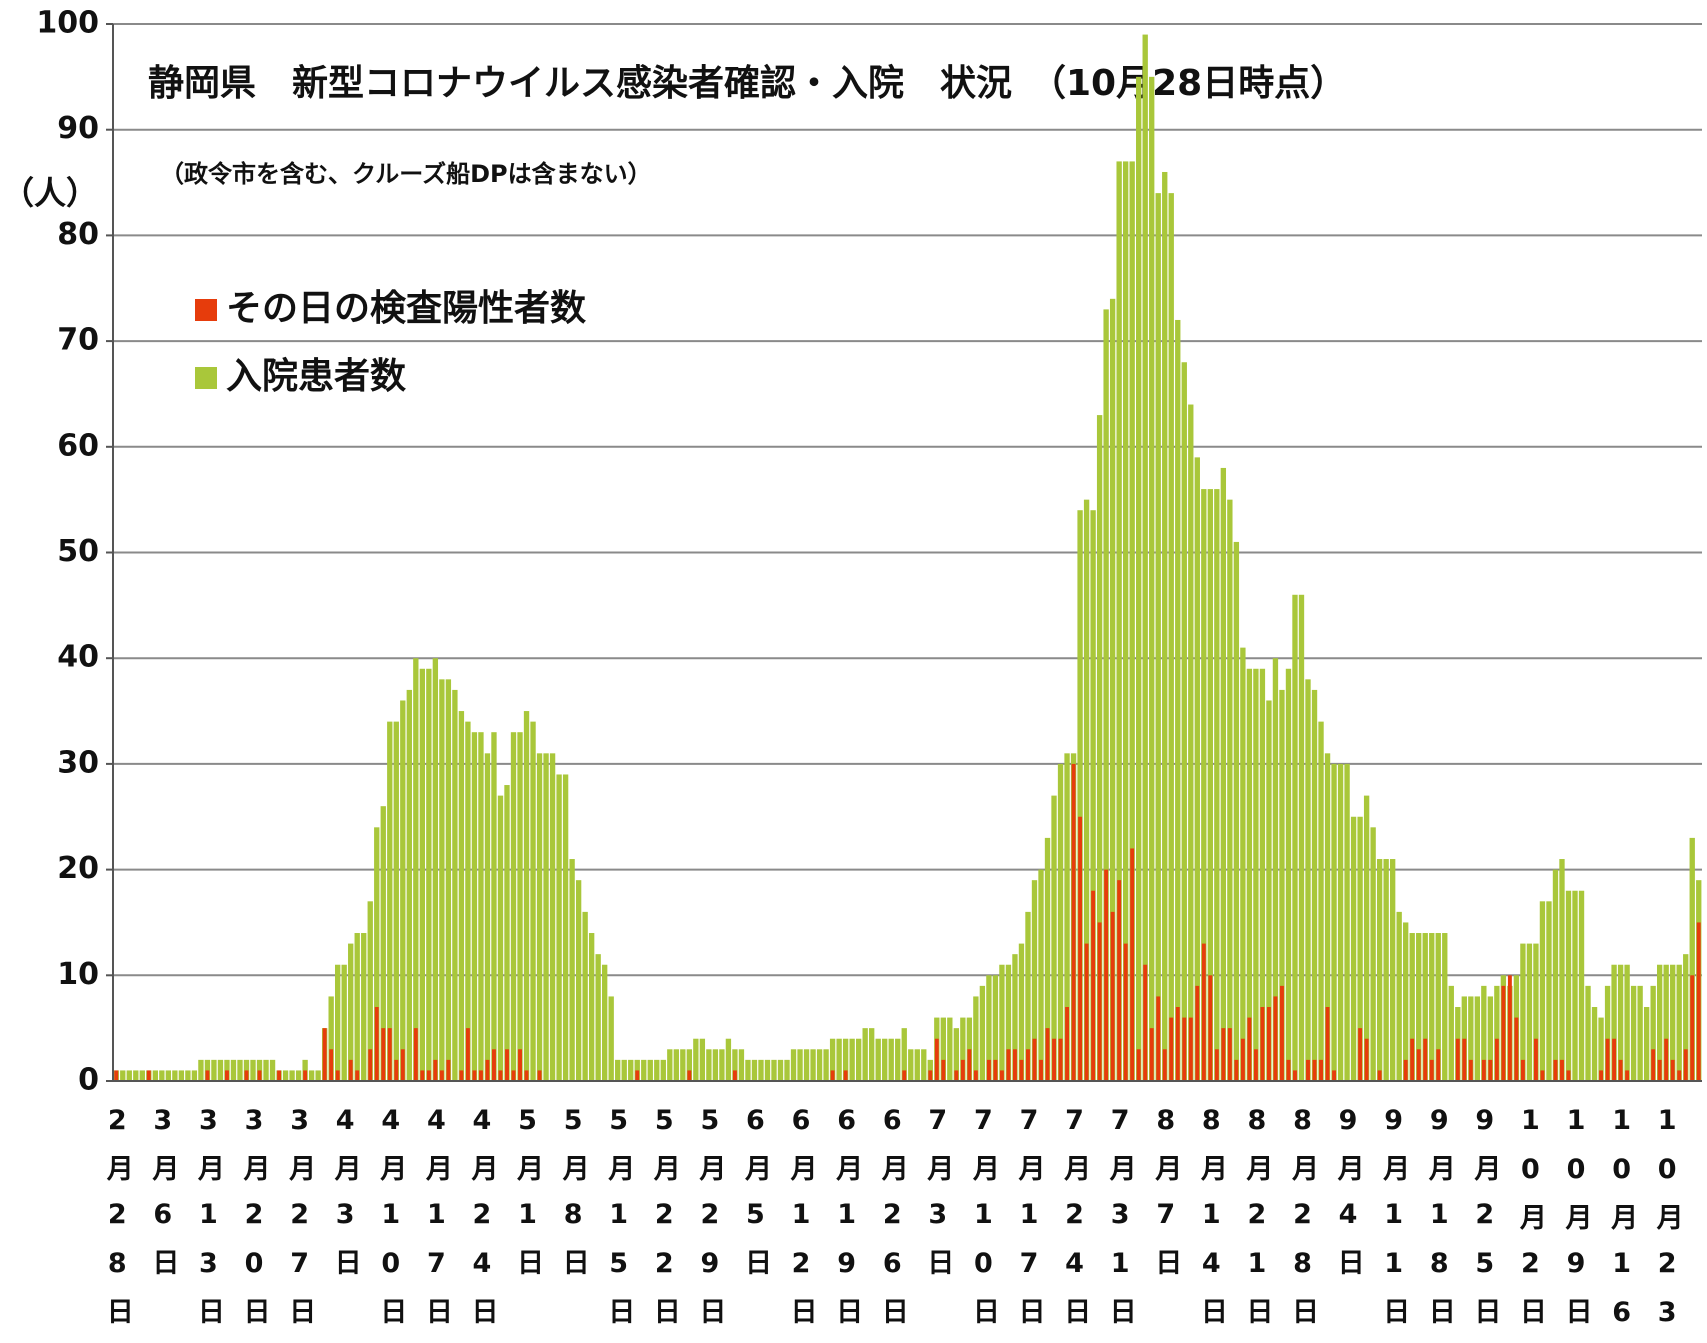  Describe the element at coordinates (437, 1223) in the screenshot. I see `x-tick-label: 4月17日` at that location.